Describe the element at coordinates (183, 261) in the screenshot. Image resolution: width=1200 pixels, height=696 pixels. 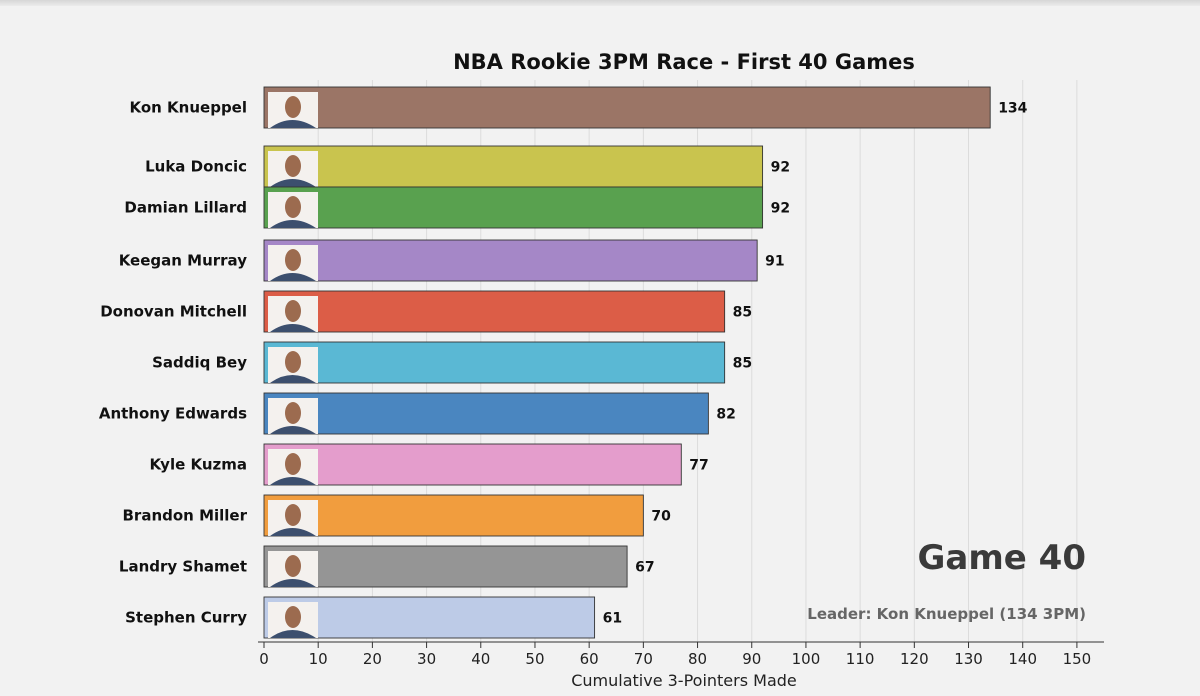
I see `category-label: Keegan Murray` at that location.